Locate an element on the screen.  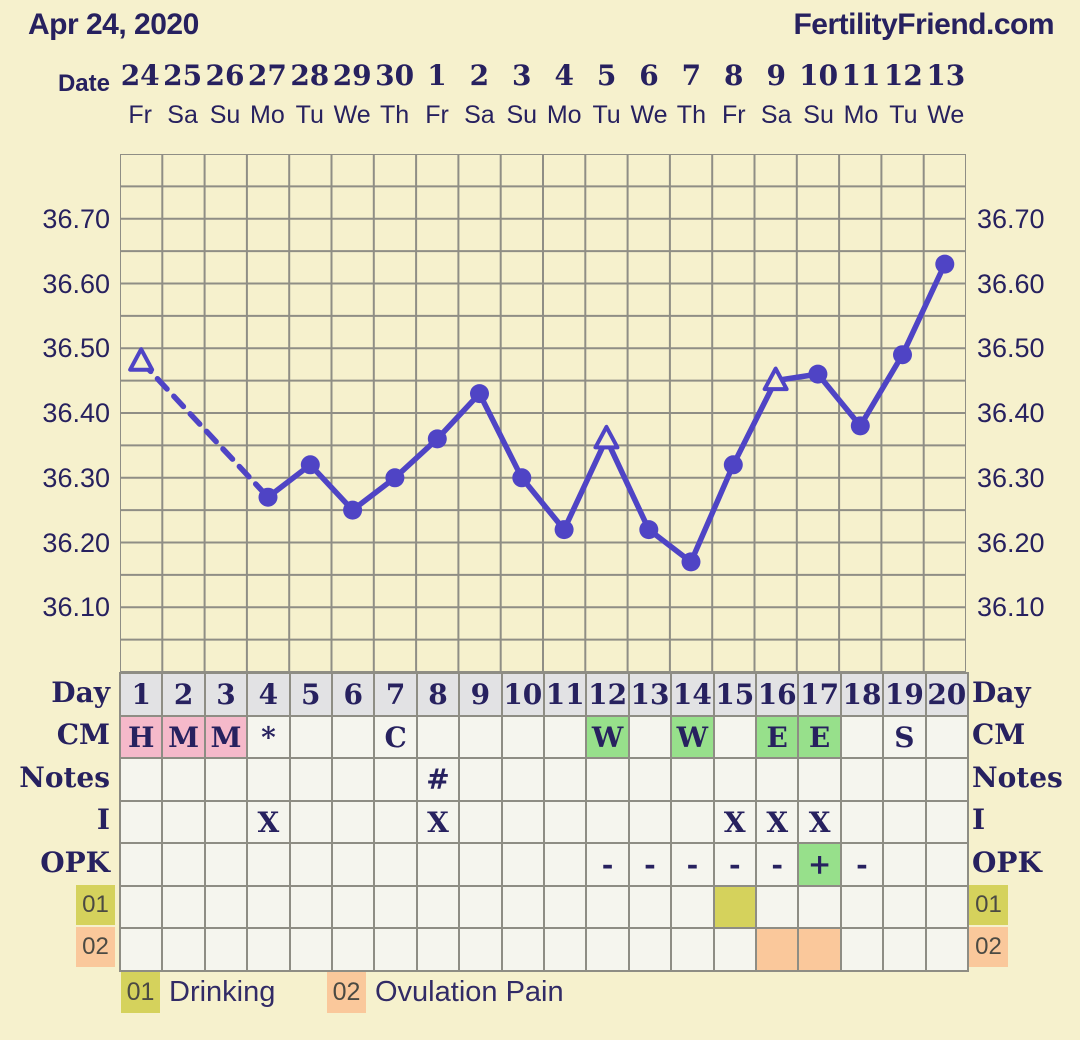
row-label-chip-custom-02-left: 02 is located at coordinates (95, 947).